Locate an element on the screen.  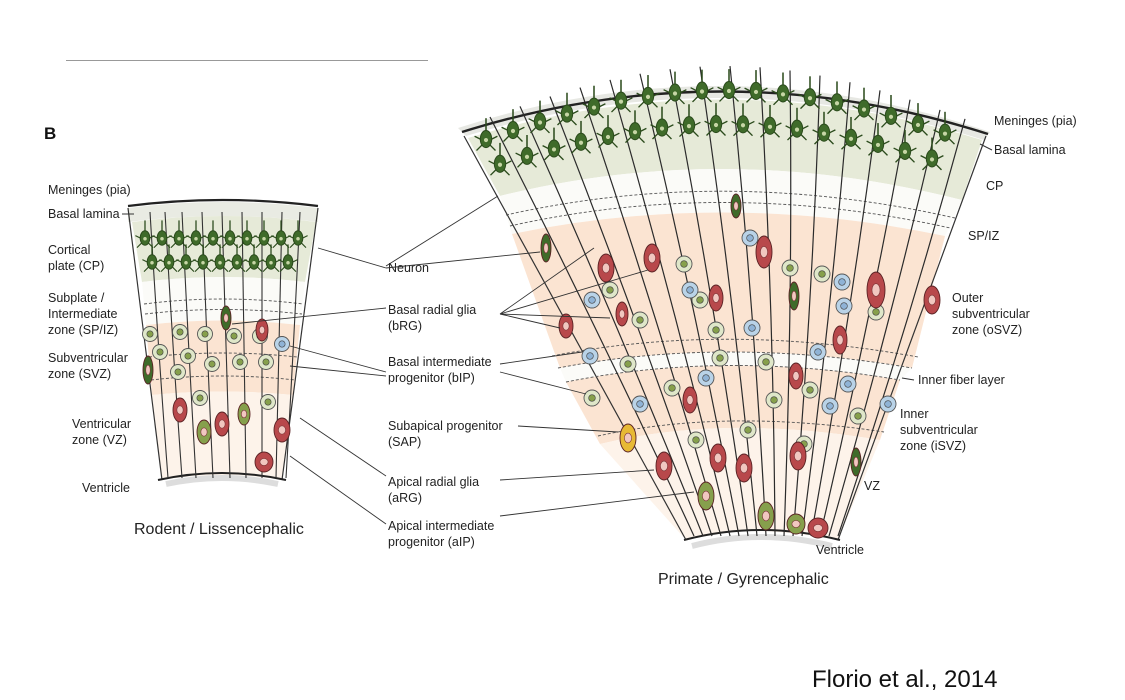
leader-brg-primate is located at coordinates (574, 288).